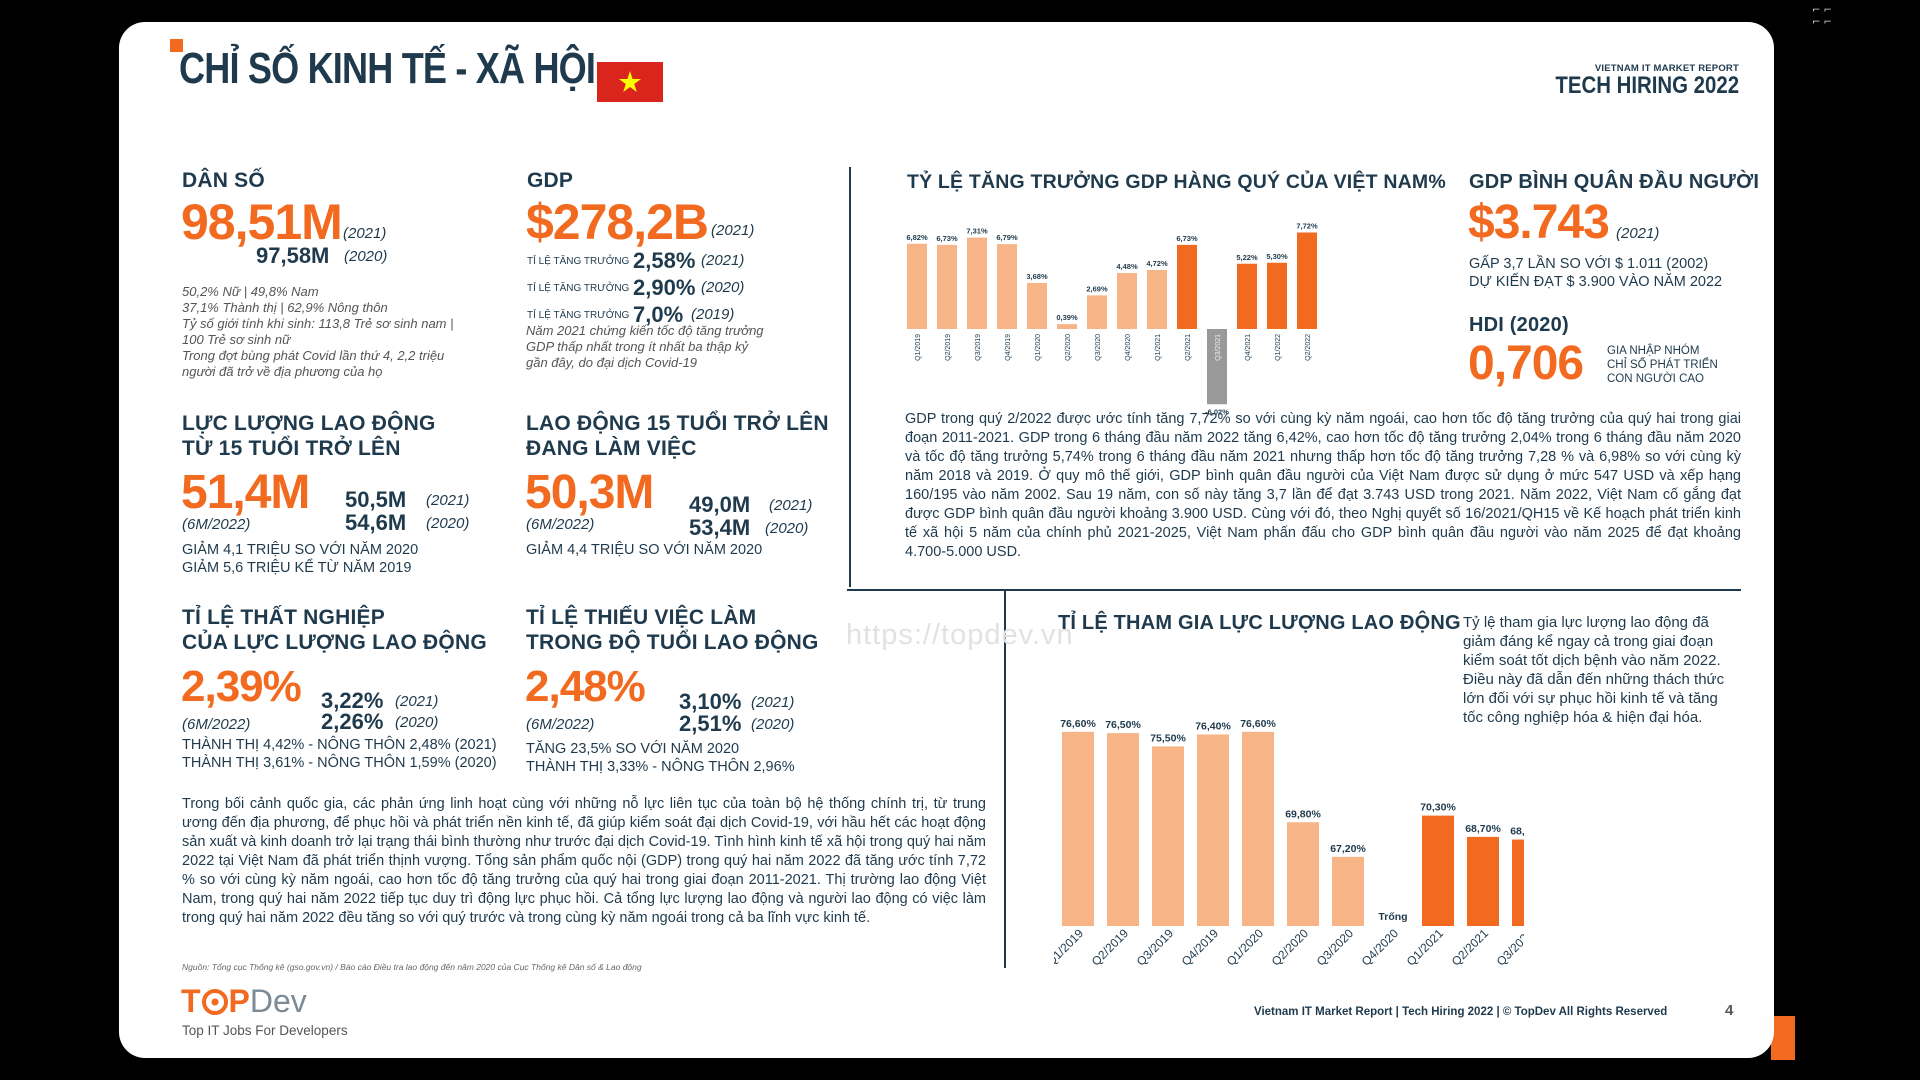 Image resolution: width=1920 pixels, height=1080 pixels. I want to click on gdp-tick-label: Q3/2020, so click(1098, 347).